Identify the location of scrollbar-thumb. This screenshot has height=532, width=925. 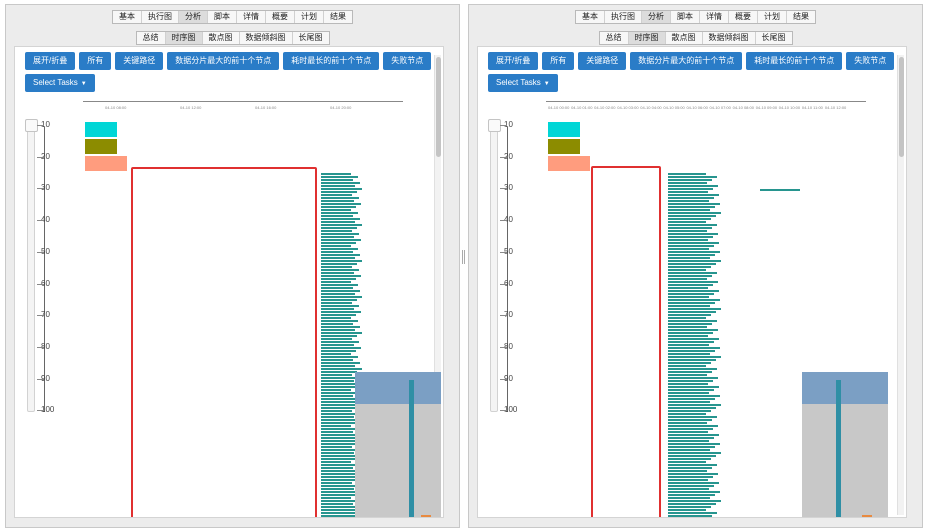
(438, 107).